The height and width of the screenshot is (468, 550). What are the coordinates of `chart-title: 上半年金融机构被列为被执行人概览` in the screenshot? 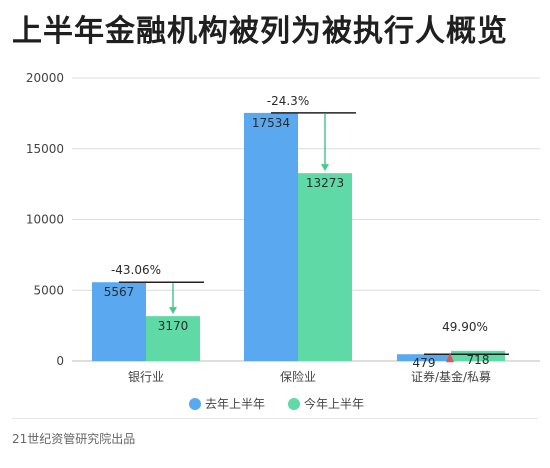 It's located at (260, 31).